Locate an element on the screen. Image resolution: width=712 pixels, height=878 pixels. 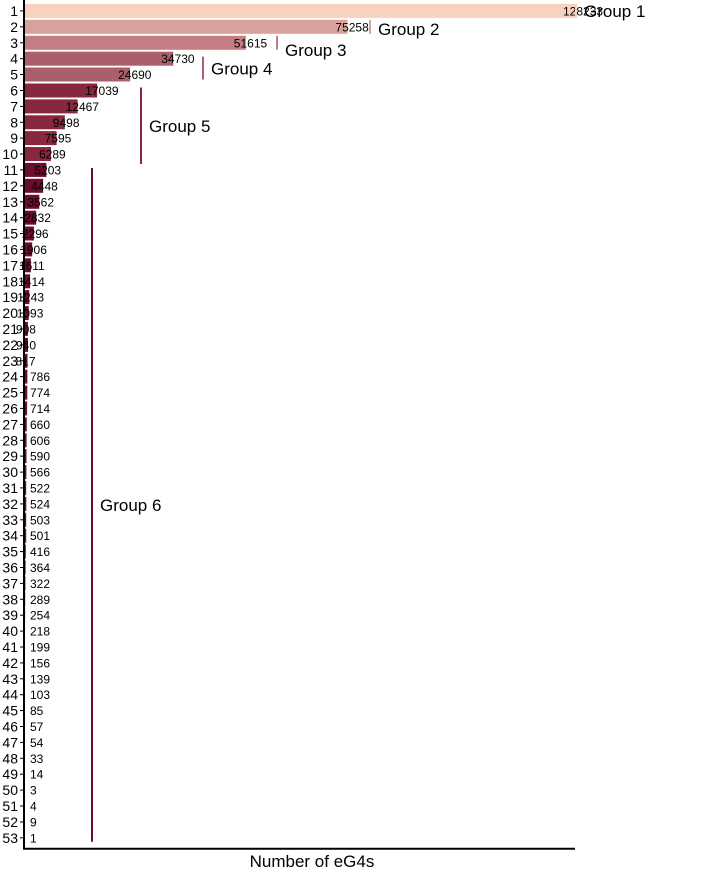
data-label: 139 is located at coordinates (40, 679).